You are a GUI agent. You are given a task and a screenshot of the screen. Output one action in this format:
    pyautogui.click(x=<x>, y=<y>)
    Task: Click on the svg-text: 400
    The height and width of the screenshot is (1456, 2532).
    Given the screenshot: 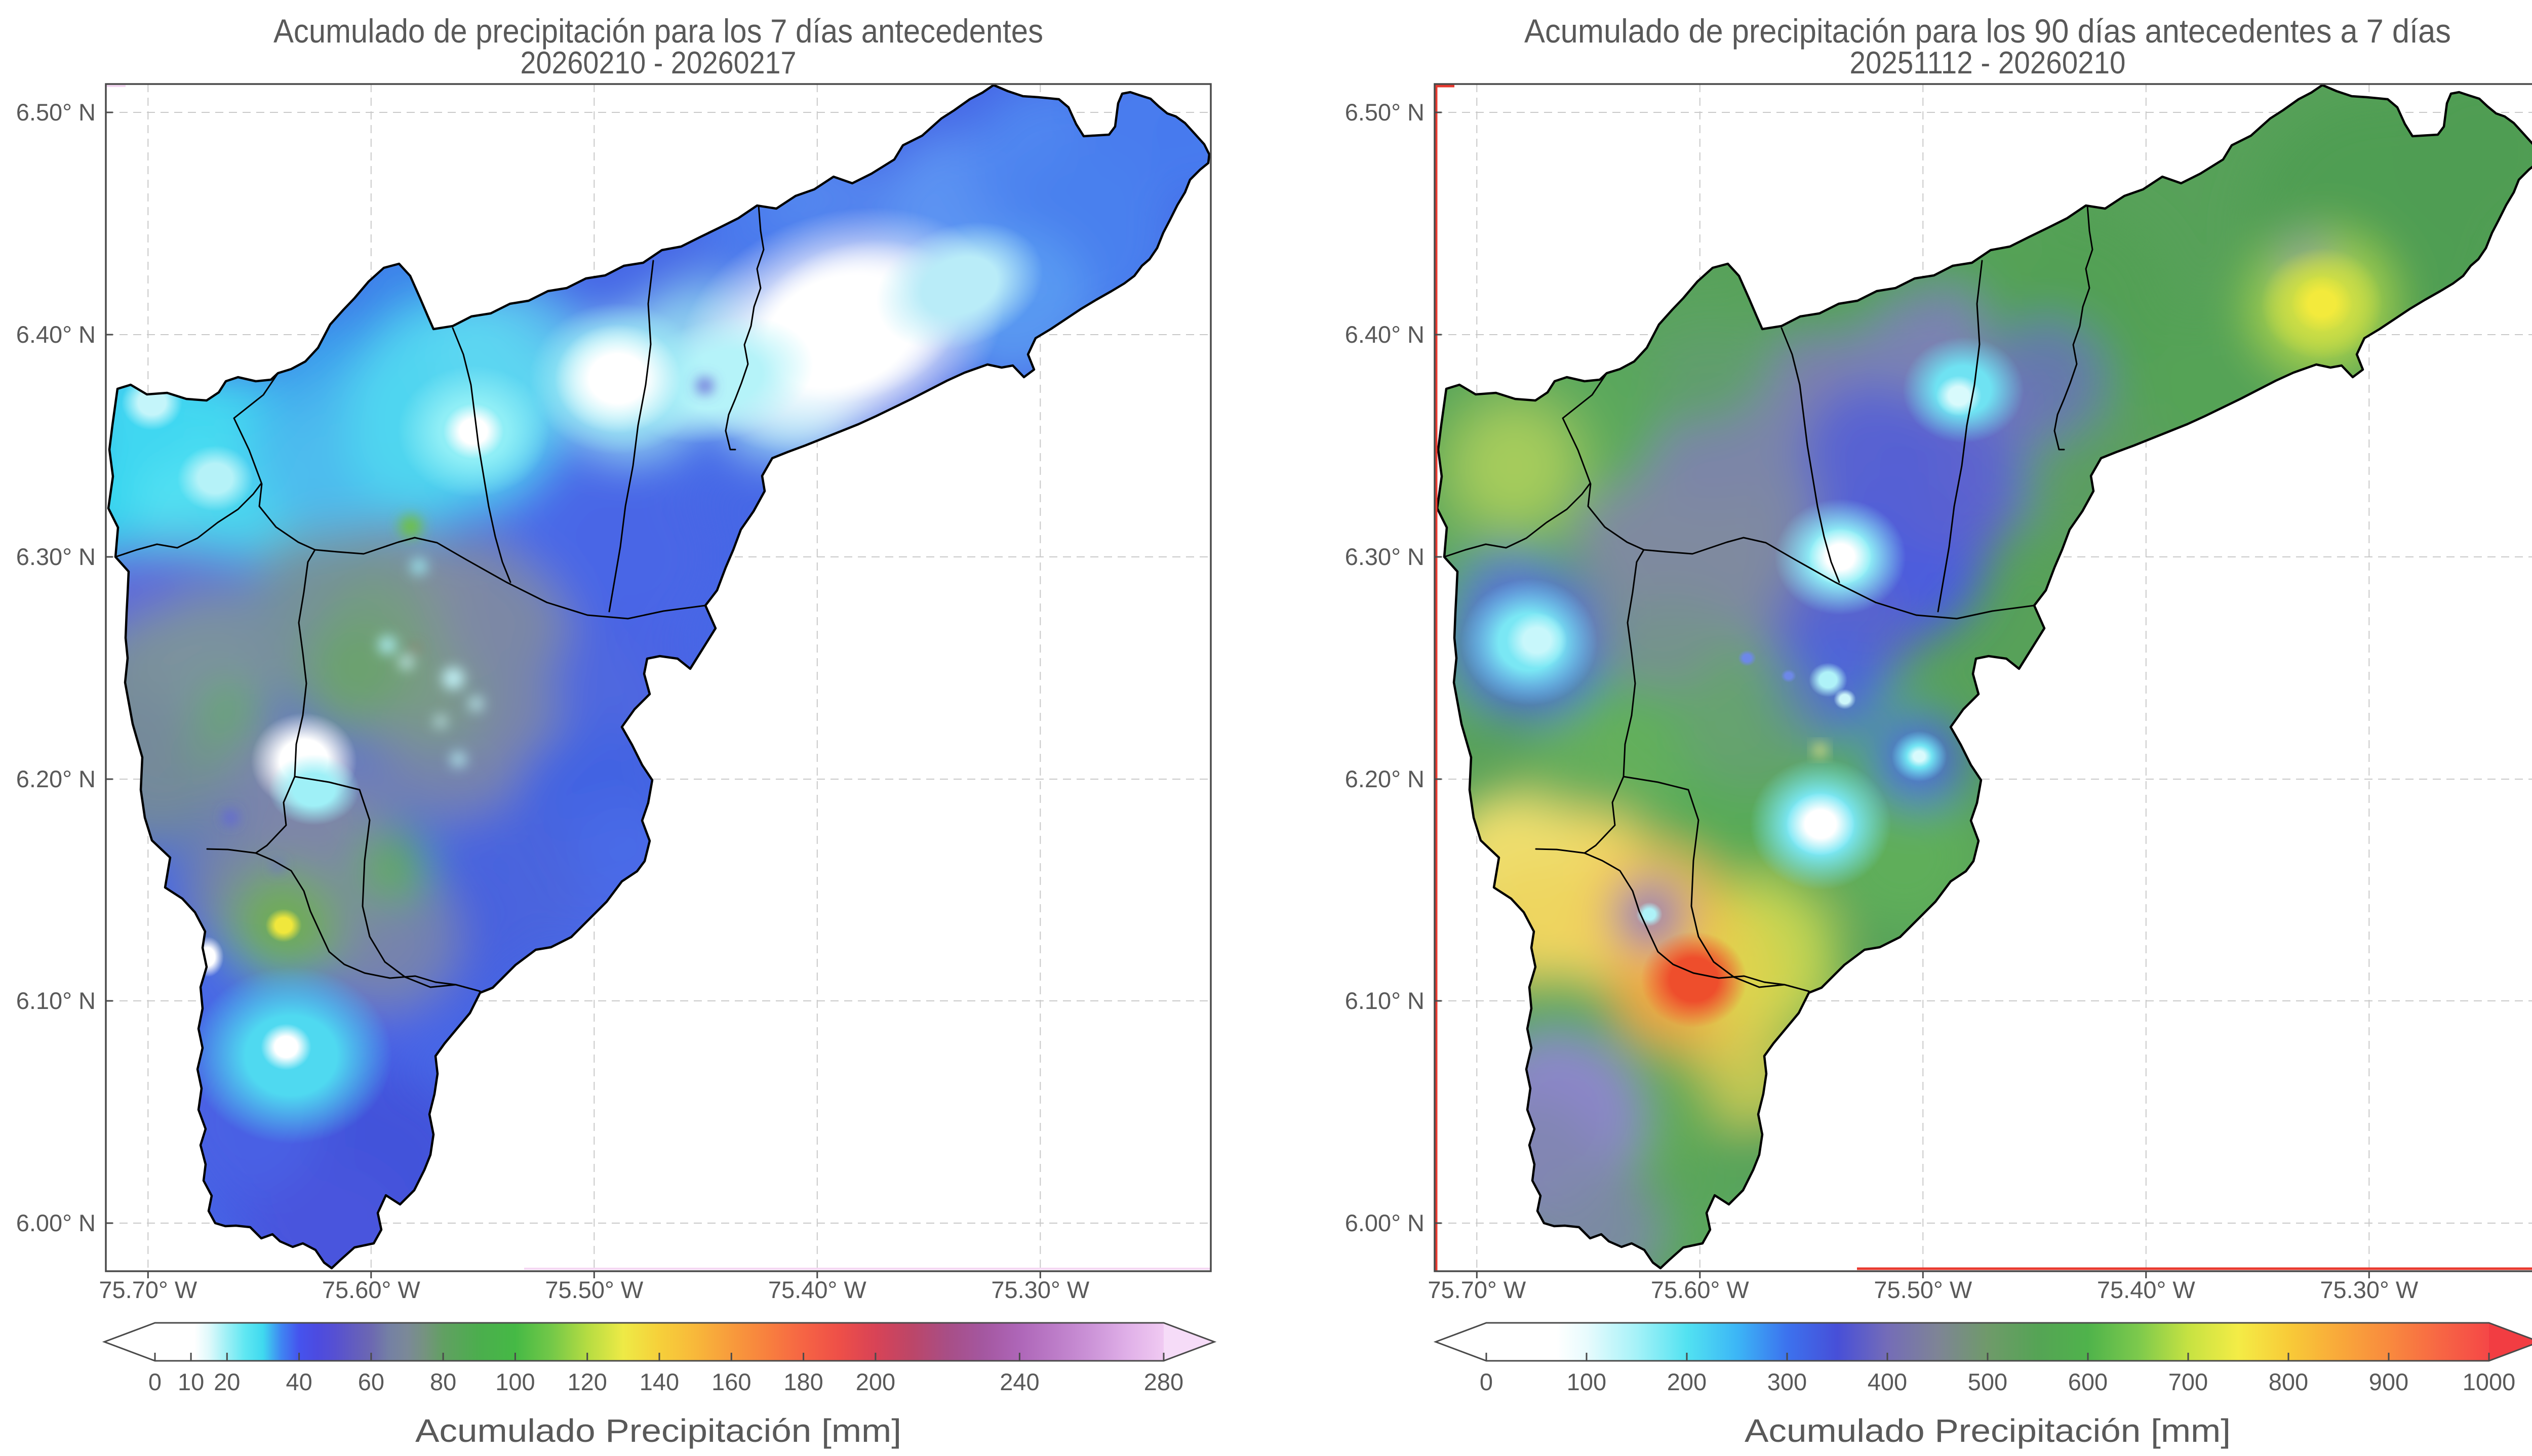 What is the action you would take?
    pyautogui.click(x=1887, y=1381)
    